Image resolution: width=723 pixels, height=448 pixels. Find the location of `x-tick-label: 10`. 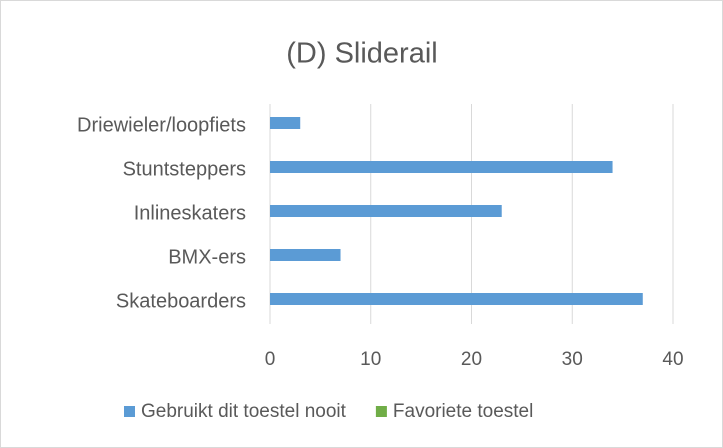

x-tick-label: 10 is located at coordinates (370, 359).